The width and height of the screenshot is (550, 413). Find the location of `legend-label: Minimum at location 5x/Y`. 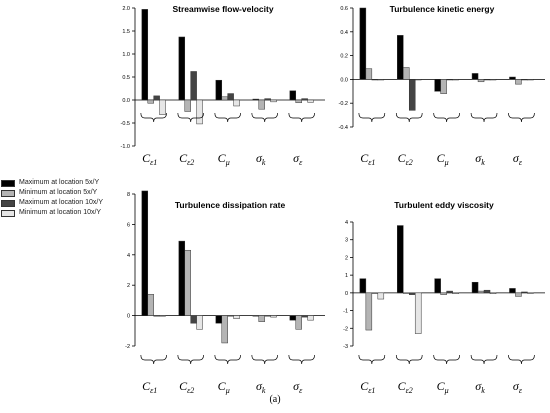

legend-label: Minimum at location 5x/Y is located at coordinates (58, 192).